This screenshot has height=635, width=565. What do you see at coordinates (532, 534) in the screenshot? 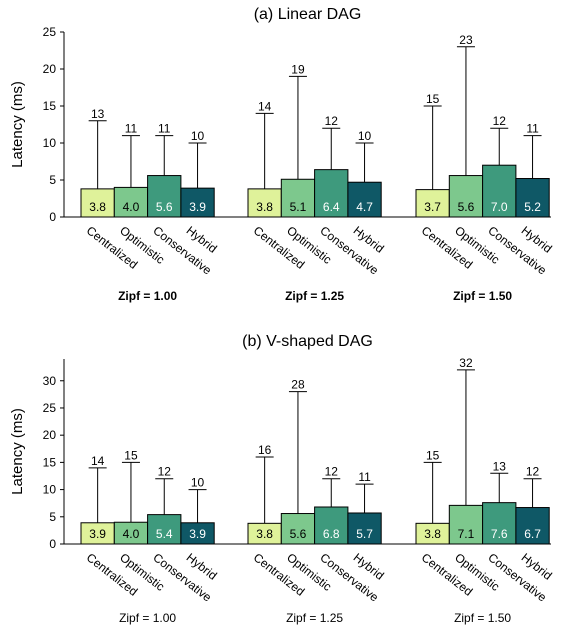
I see `bar-value-label: 6.7` at bounding box center [532, 534].